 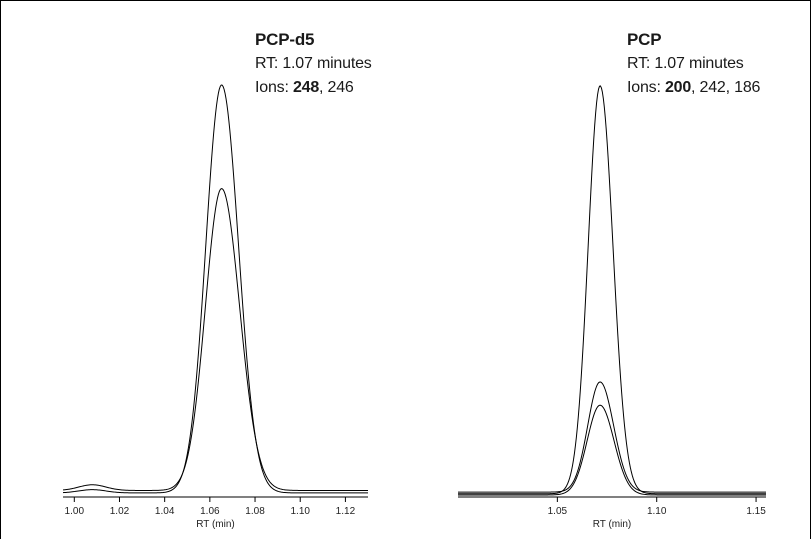 What do you see at coordinates (210, 511) in the screenshot?
I see `x-tick-label: 1.06` at bounding box center [210, 511].